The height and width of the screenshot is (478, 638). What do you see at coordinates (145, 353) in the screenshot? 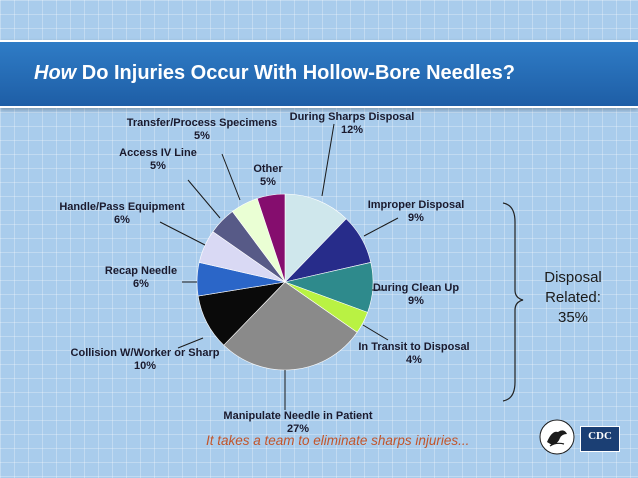
I see `slice-label: Collision W/Worker or Sharp` at bounding box center [145, 353].